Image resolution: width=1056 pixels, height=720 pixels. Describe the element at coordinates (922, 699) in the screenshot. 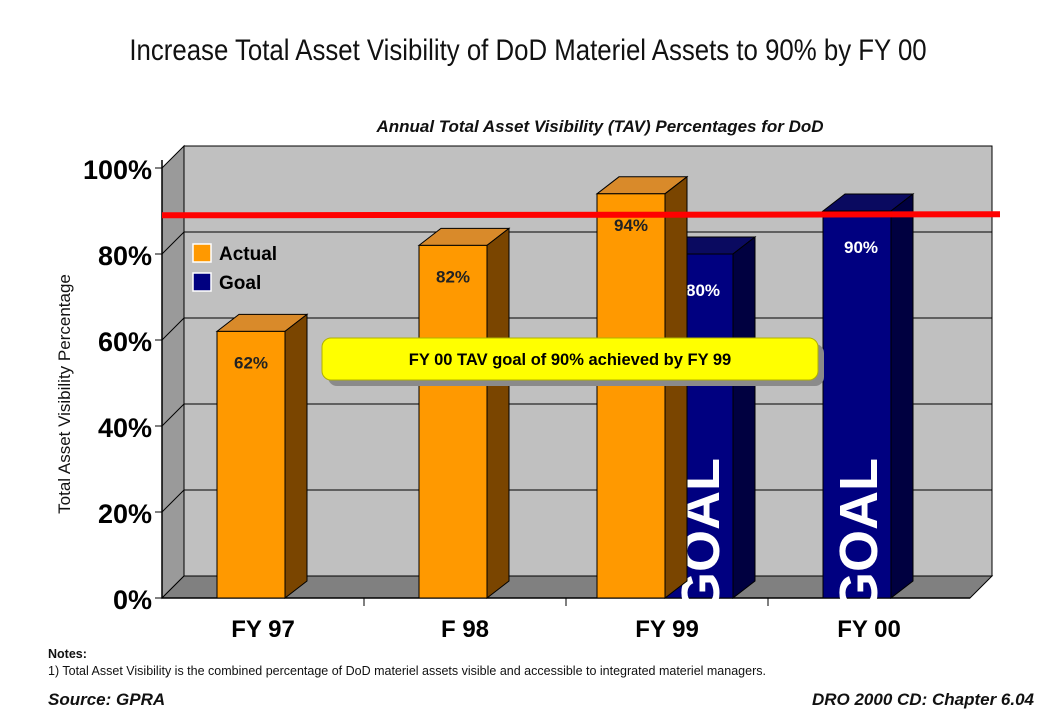

I see `reference-text: DRO 2000 CD: Chapter 6.04` at that location.